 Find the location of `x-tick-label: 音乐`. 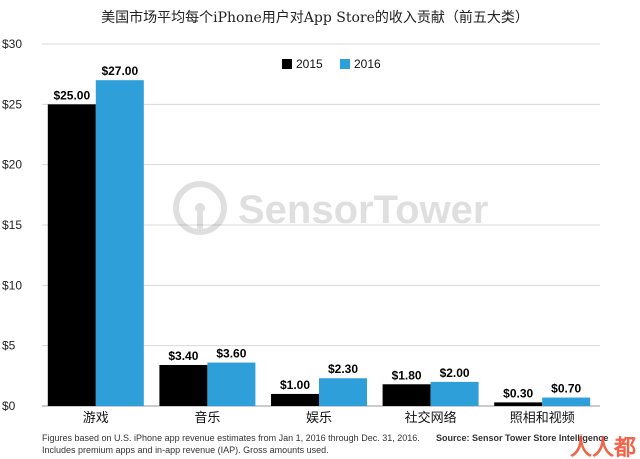

x-tick-label: 音乐 is located at coordinates (207, 418).